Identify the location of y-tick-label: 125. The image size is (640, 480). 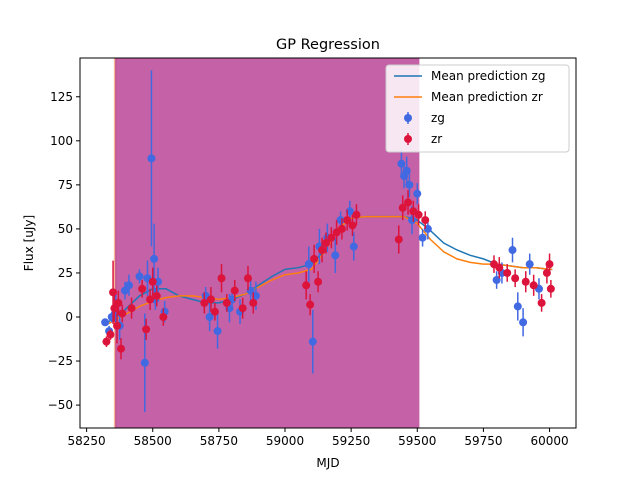
(61, 97).